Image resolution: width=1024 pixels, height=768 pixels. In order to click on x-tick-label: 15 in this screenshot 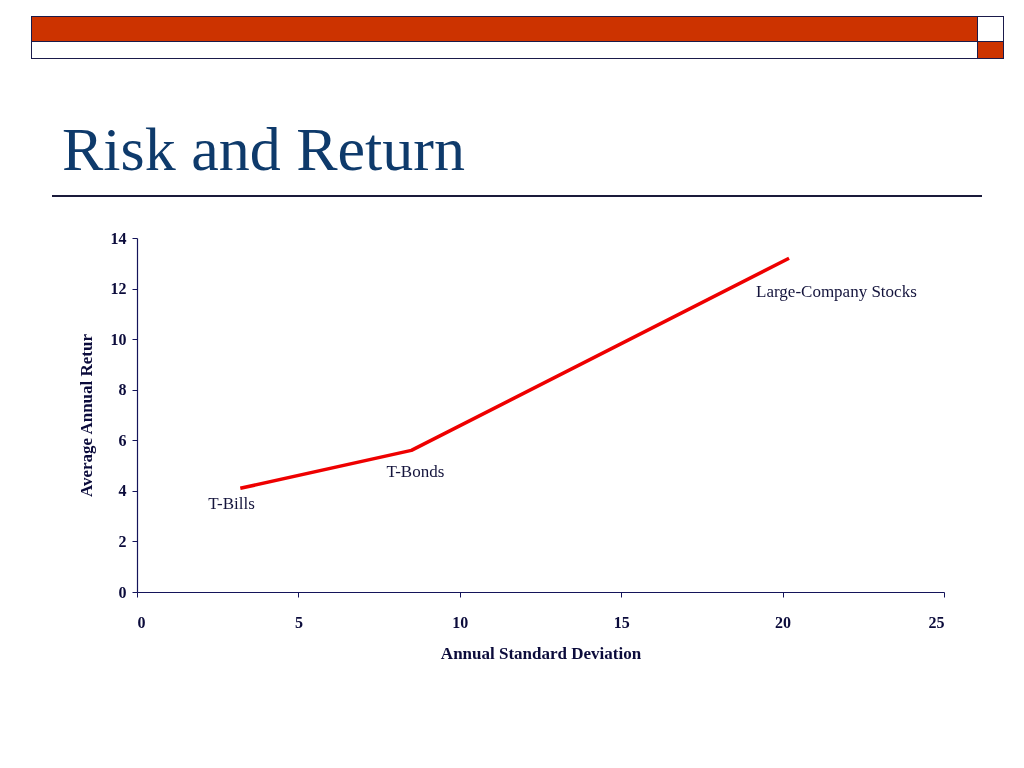, I will do `click(621, 622)`.